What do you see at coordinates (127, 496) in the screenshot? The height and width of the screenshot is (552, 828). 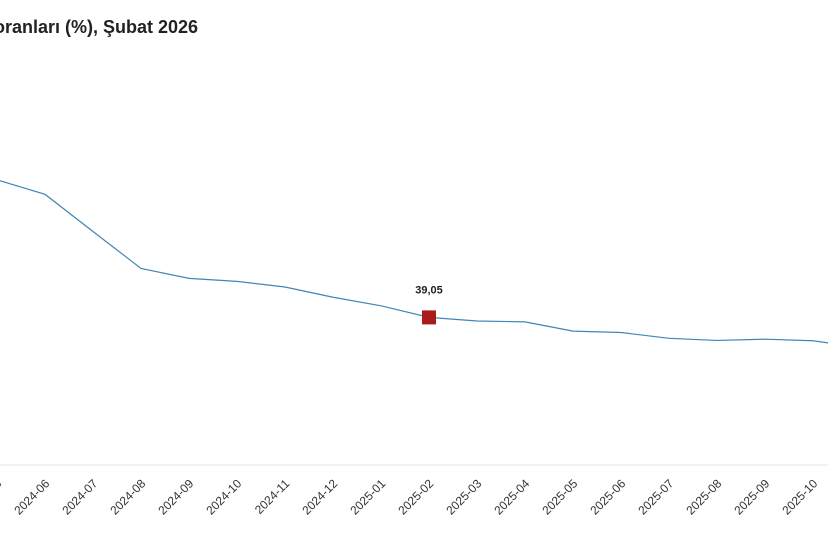 I see `x-tick-label: 2024-08` at bounding box center [127, 496].